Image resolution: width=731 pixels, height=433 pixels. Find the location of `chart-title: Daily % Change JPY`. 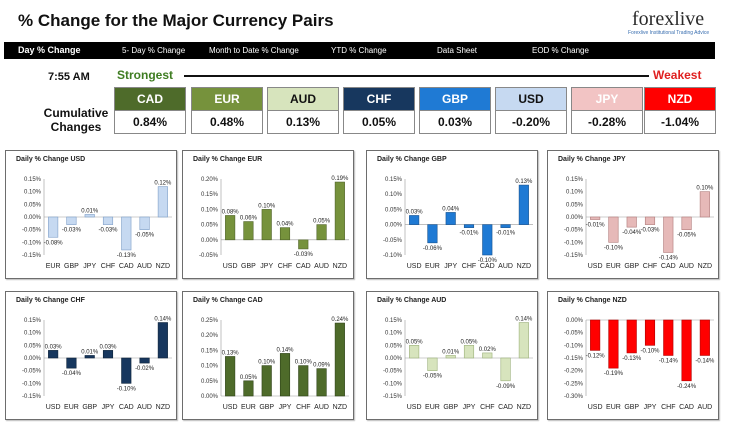

chart-title: Daily % Change JPY is located at coordinates (592, 159).